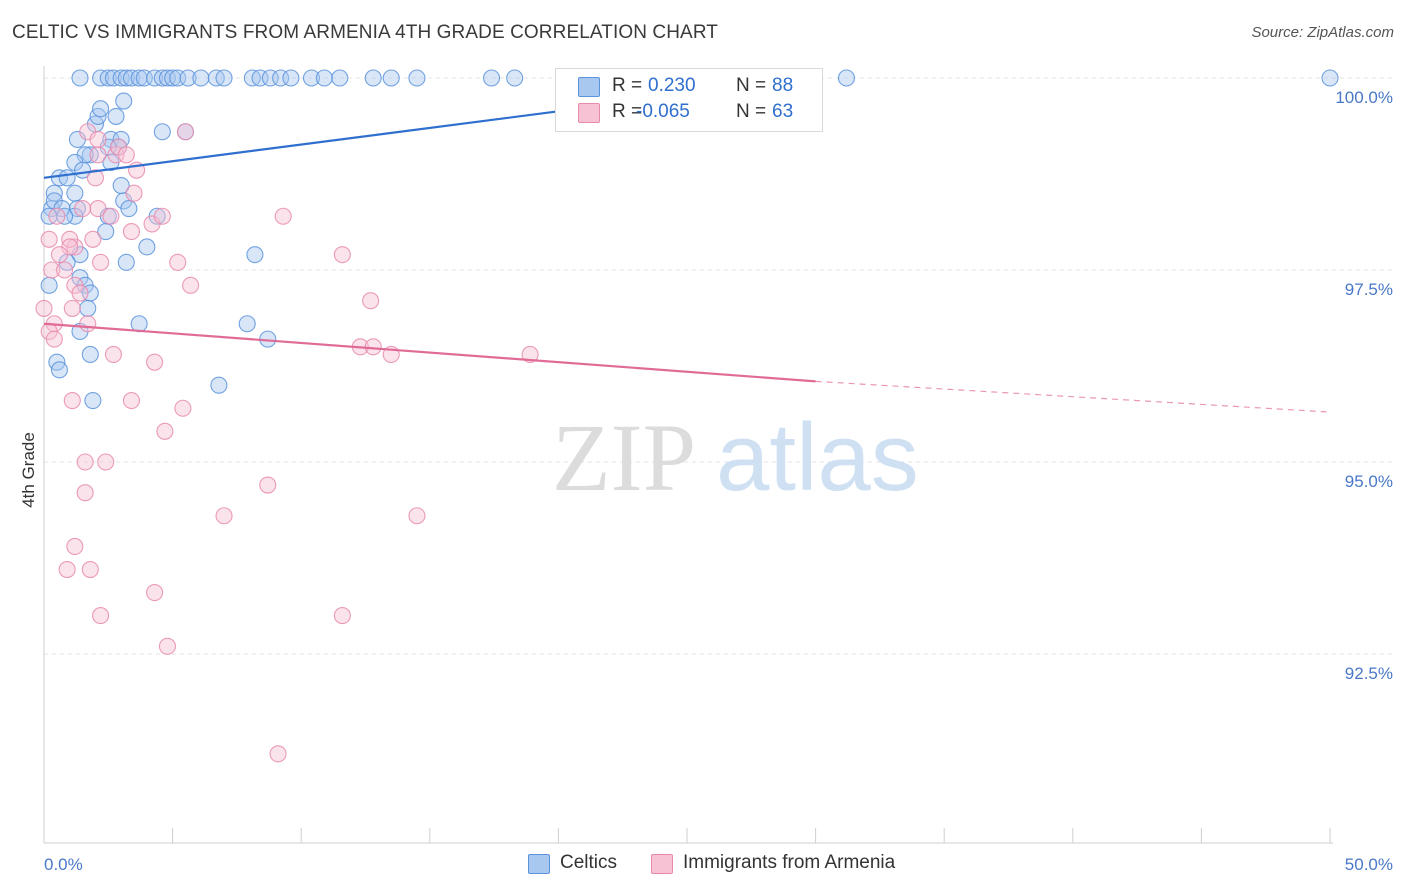 The image size is (1406, 892). Describe the element at coordinates (789, 862) in the screenshot. I see `armenia-legend-label: Immigrants from Armenia` at that location.